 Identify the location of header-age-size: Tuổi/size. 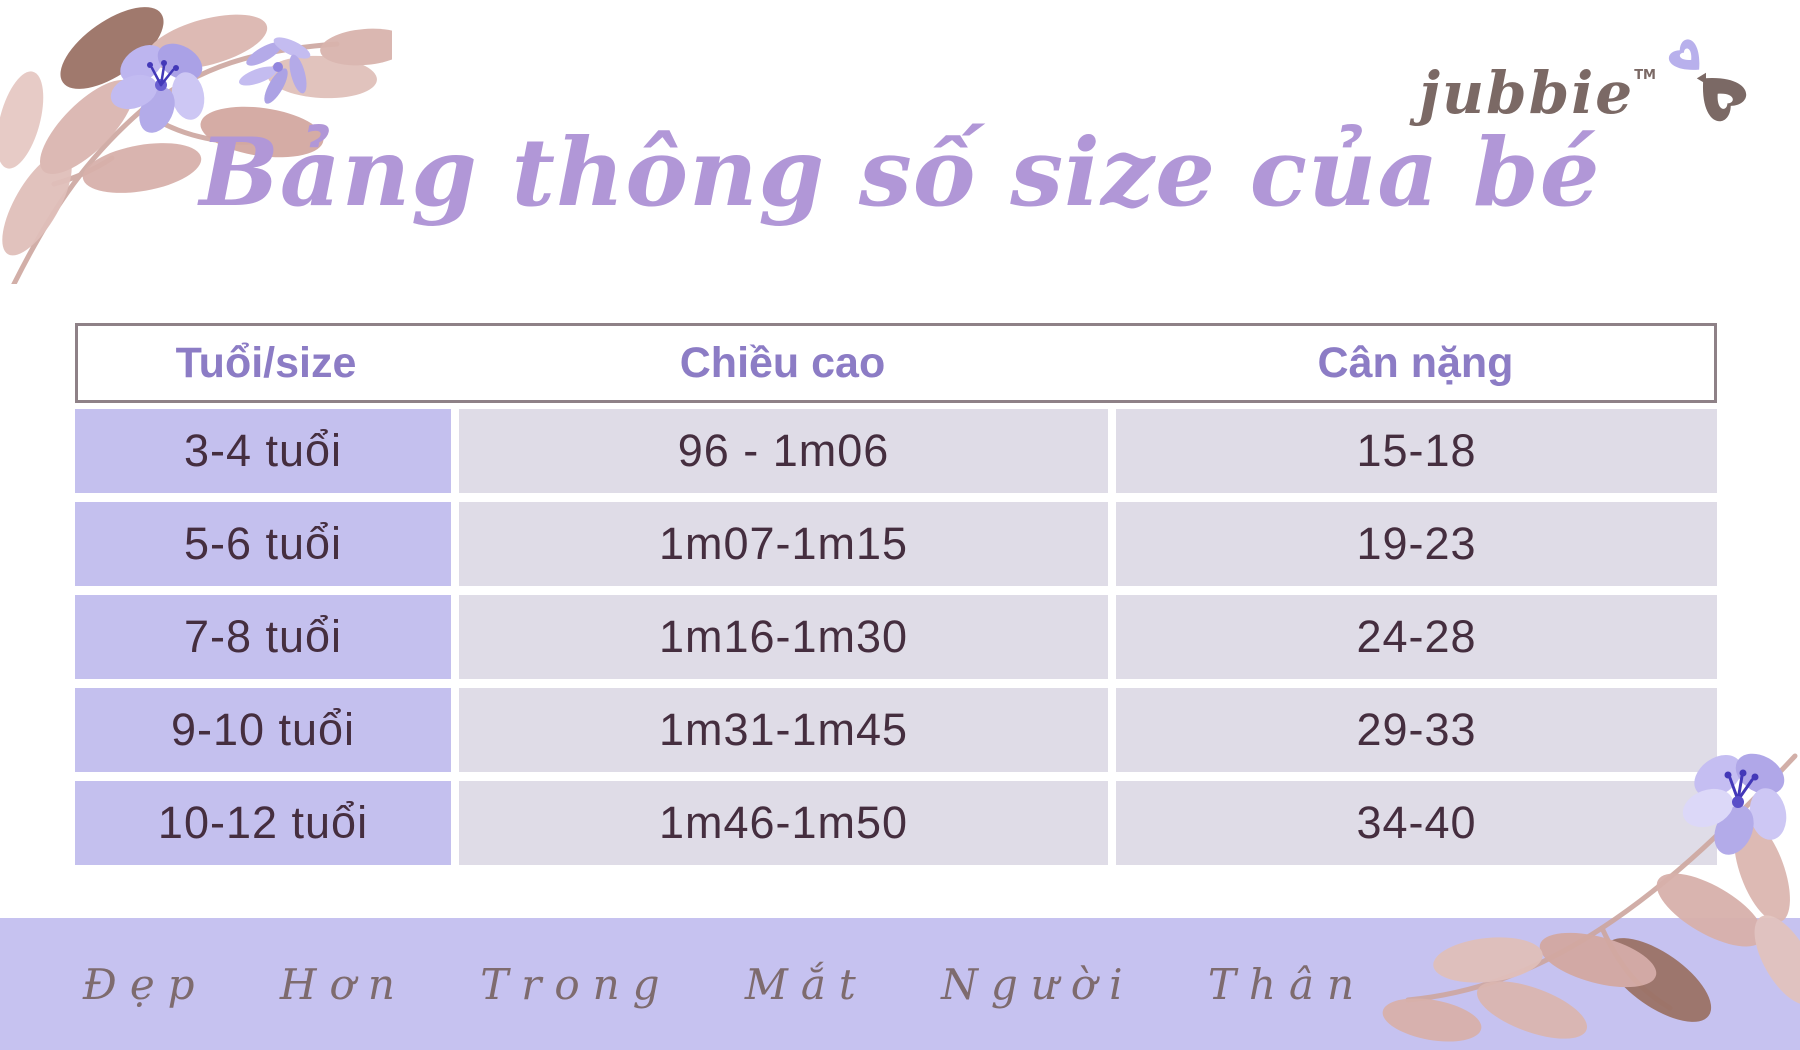
(266, 362).